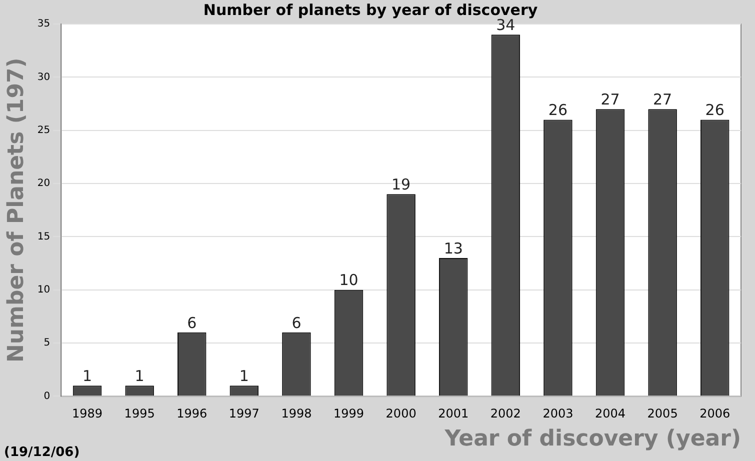 The height and width of the screenshot is (461, 755). Describe the element at coordinates (370, 9) in the screenshot. I see `chart-title: Number of planets by year of discovery` at that location.